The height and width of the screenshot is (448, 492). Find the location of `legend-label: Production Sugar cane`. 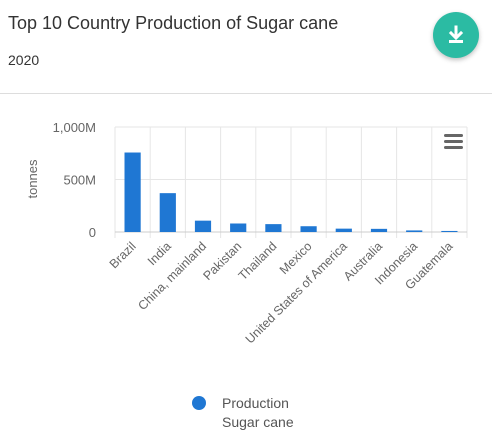

legend-label: Production Sugar cane is located at coordinates (258, 413).